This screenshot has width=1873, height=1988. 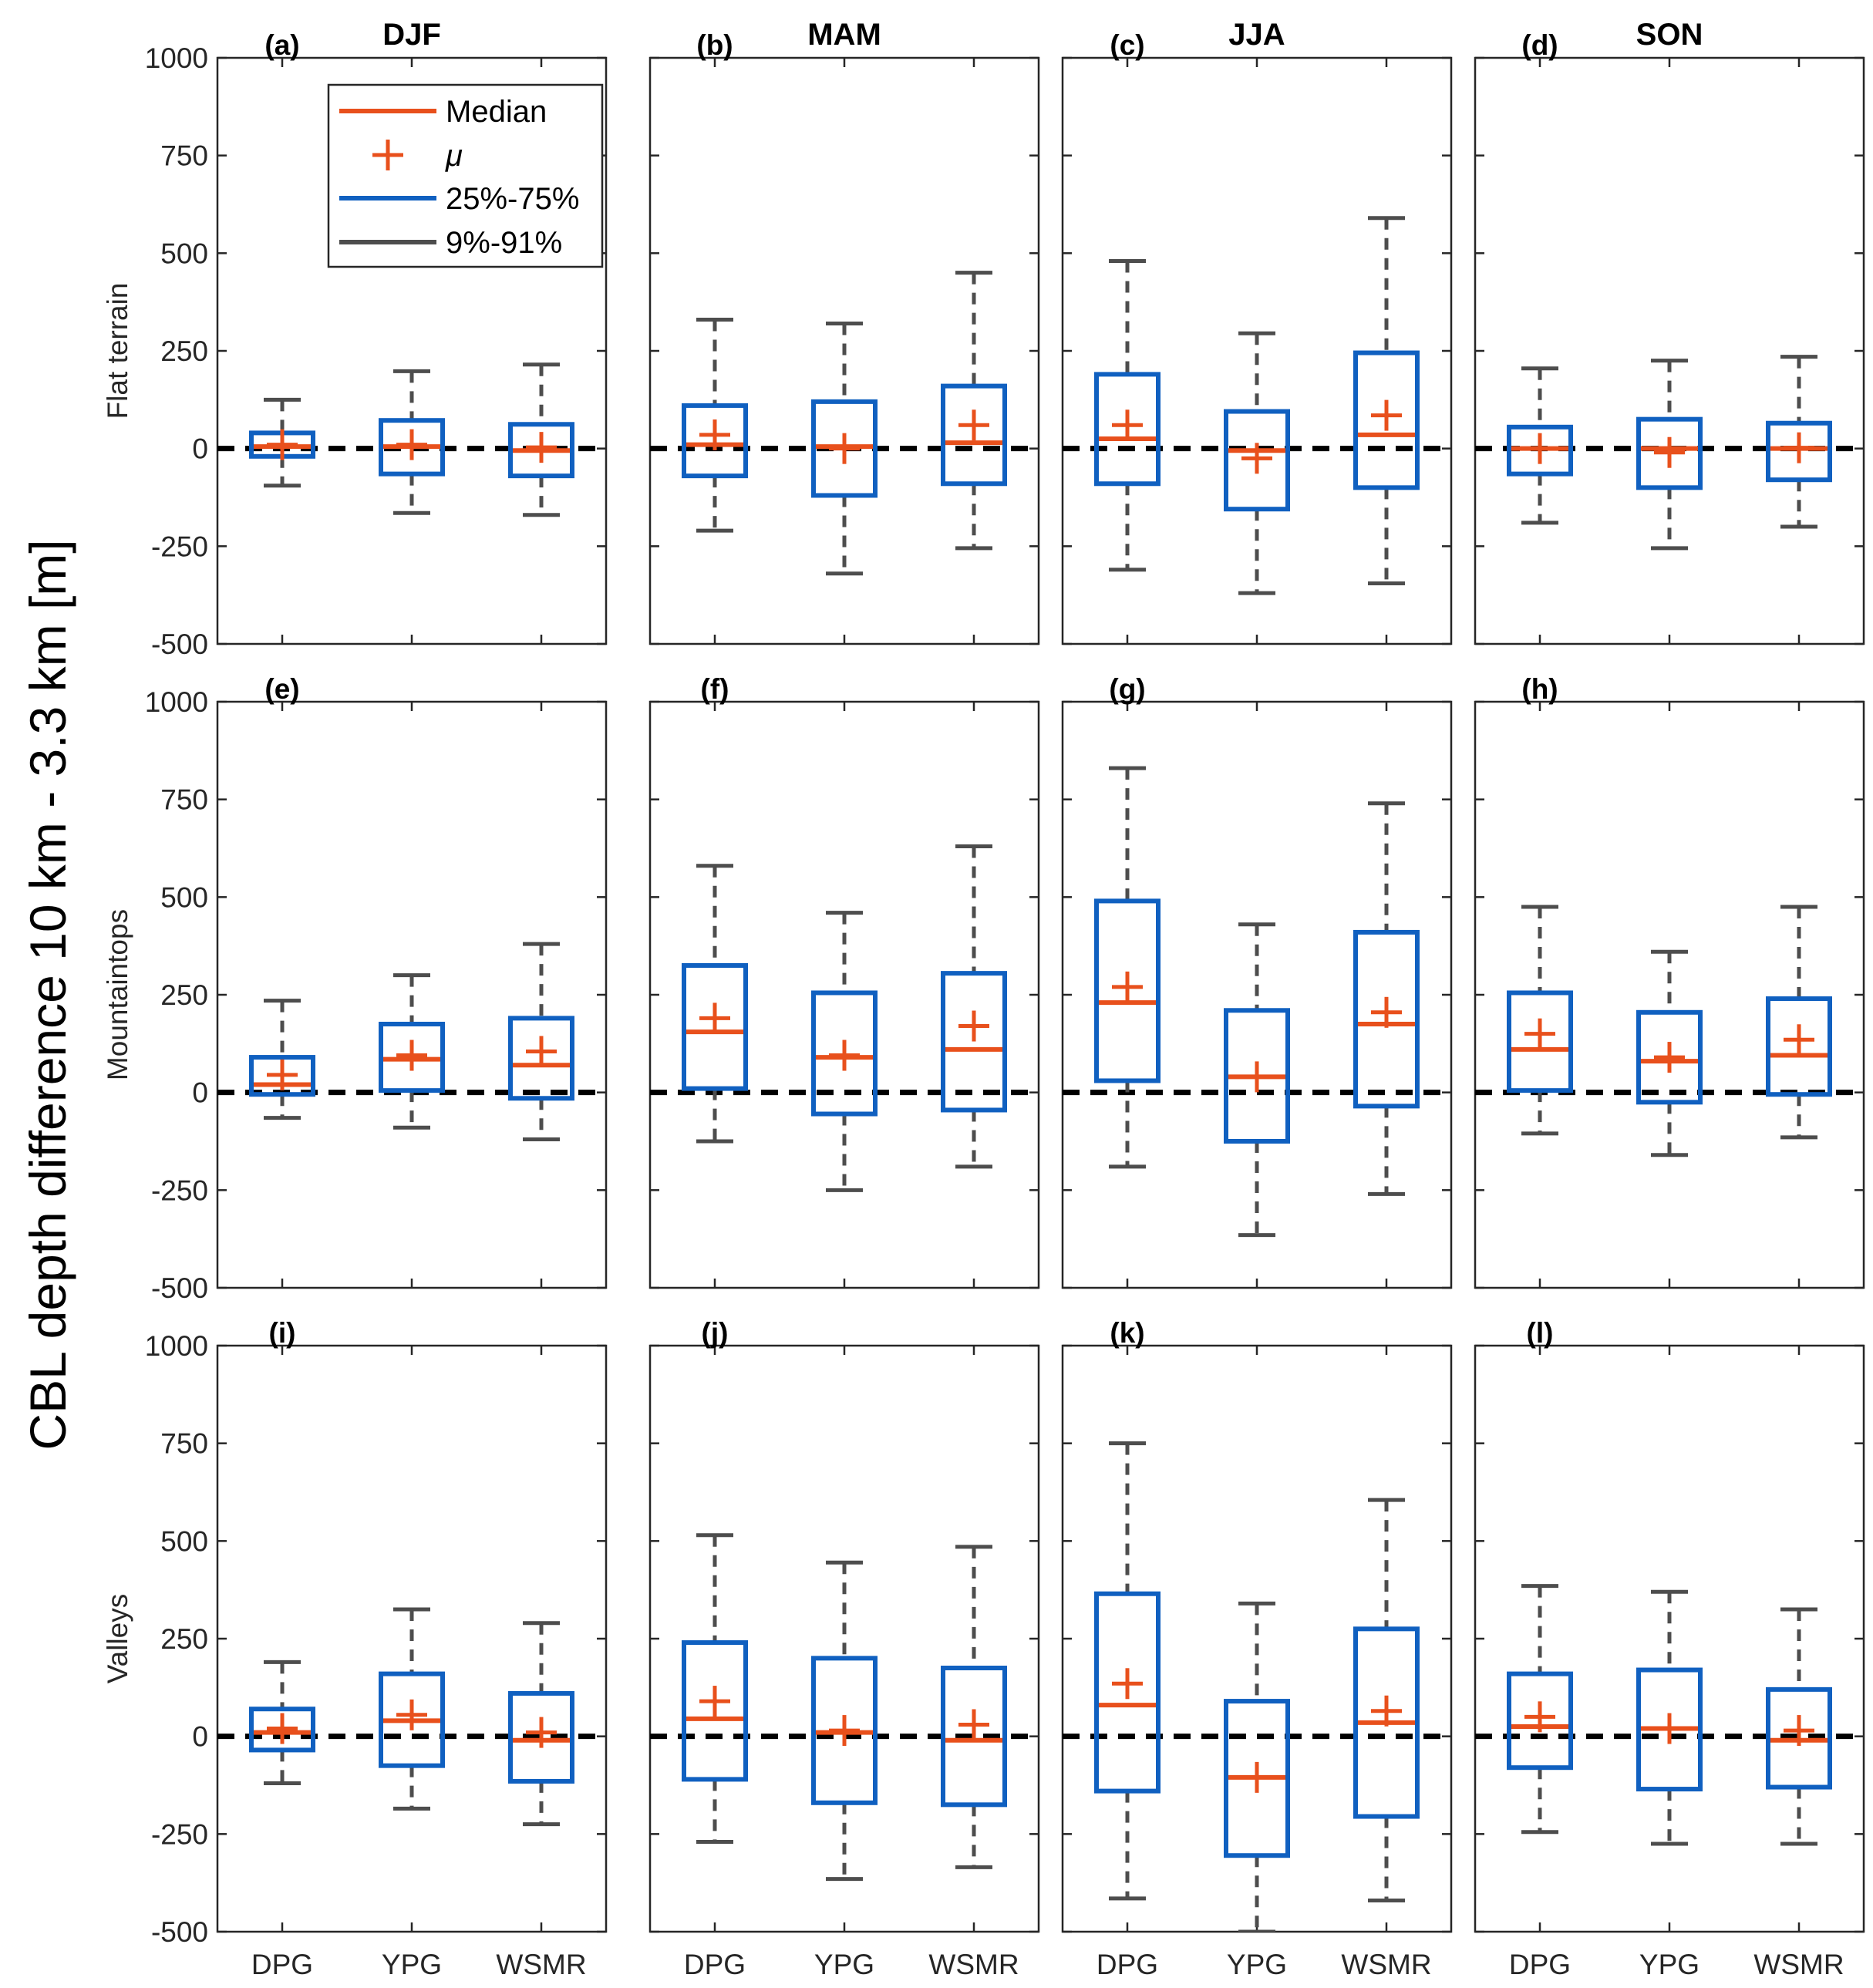 I want to click on panel-label: (l), so click(x=1540, y=1333).